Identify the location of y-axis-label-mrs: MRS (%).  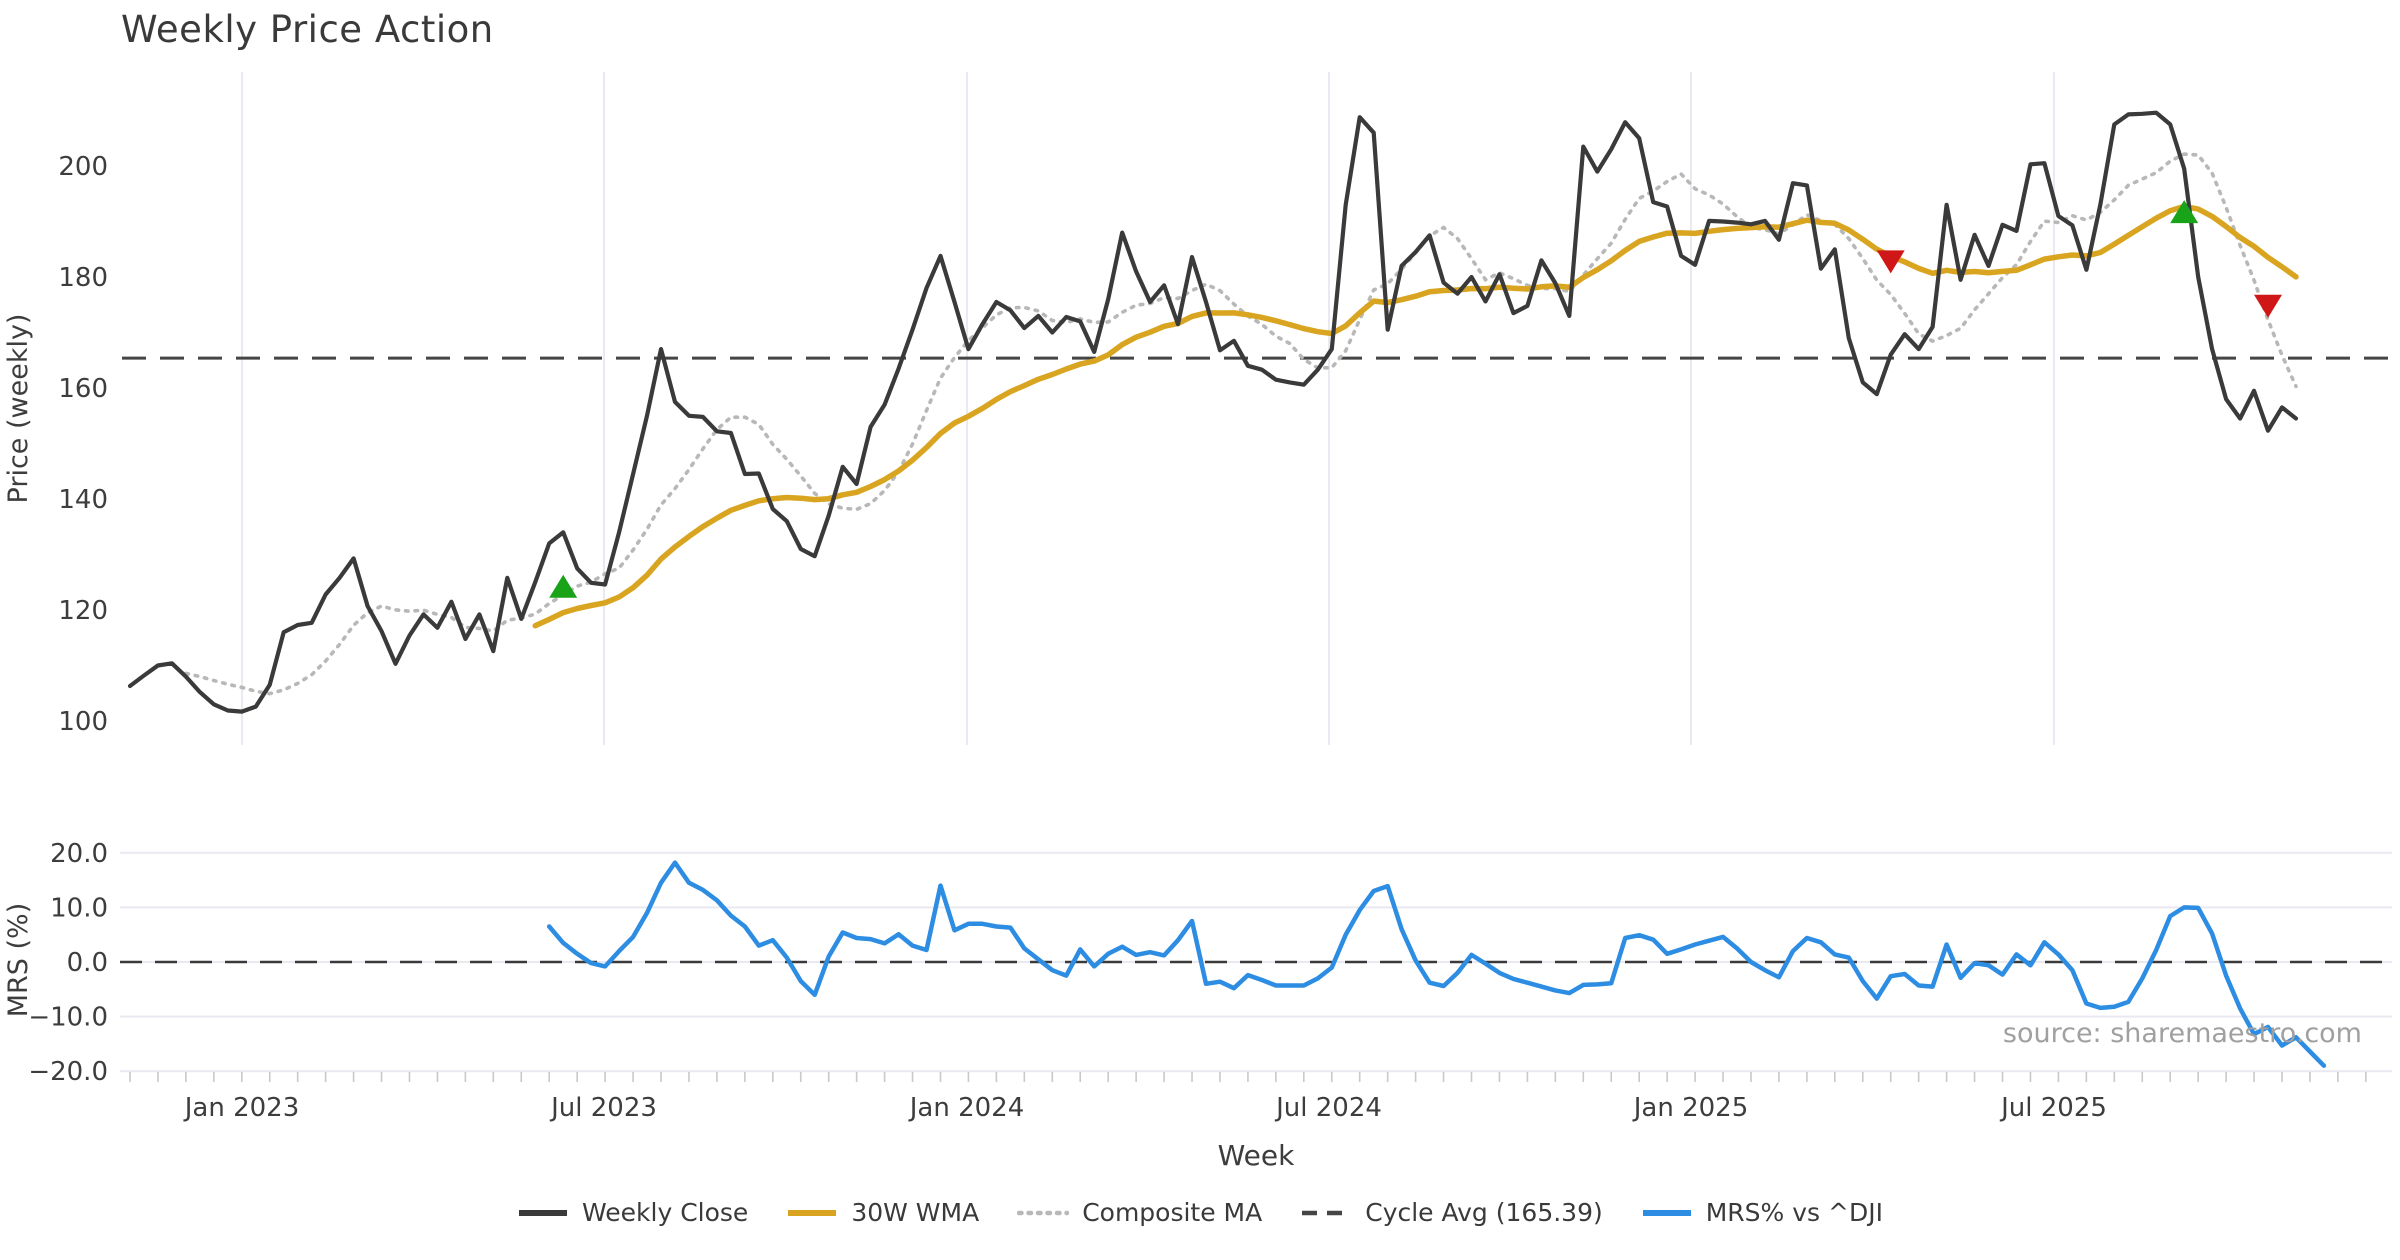
(18, 960).